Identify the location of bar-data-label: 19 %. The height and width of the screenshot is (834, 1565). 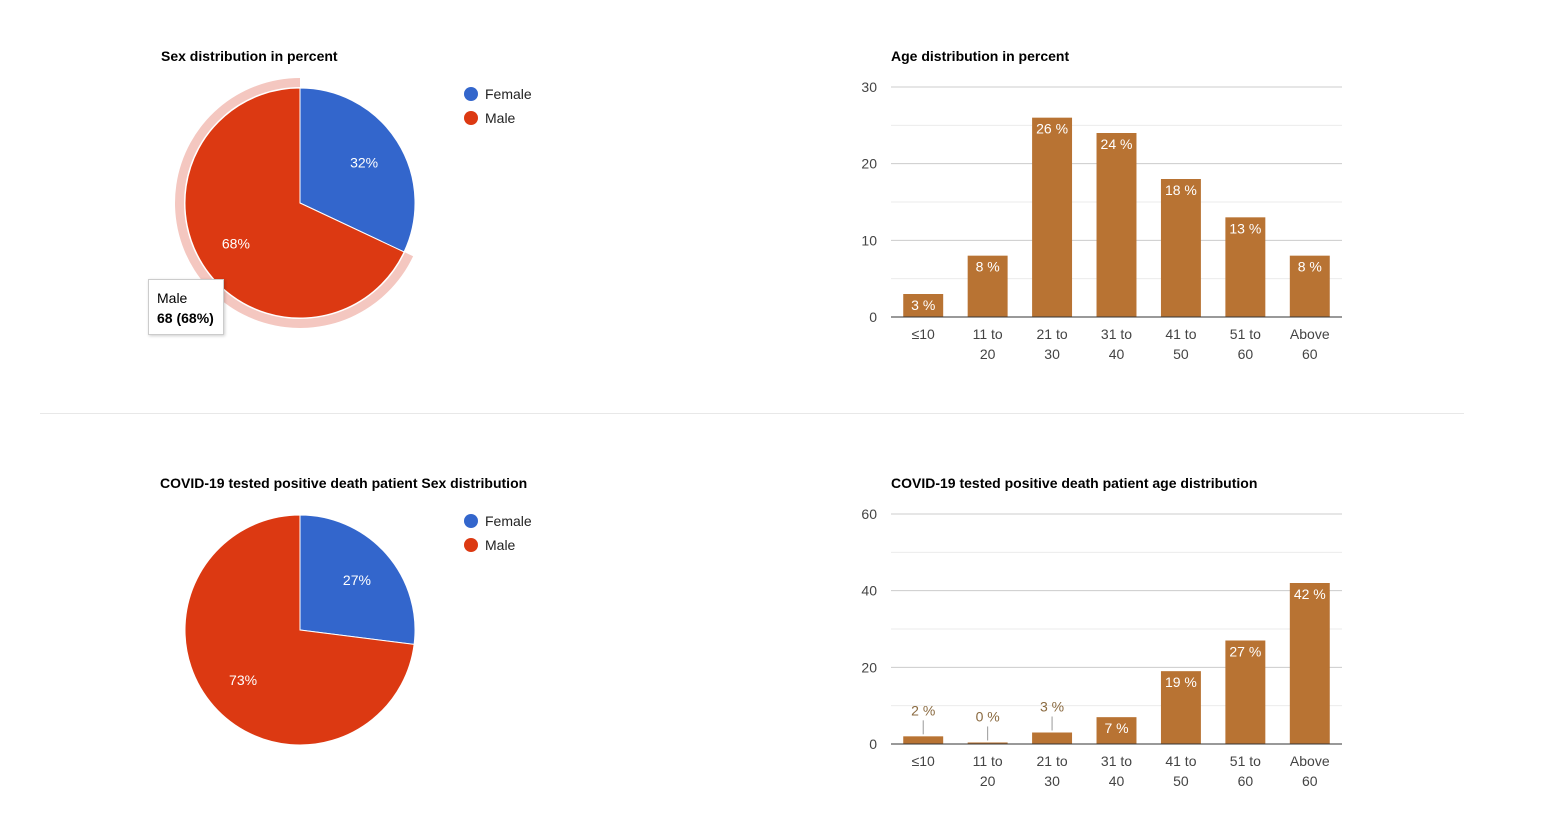
(1181, 682).